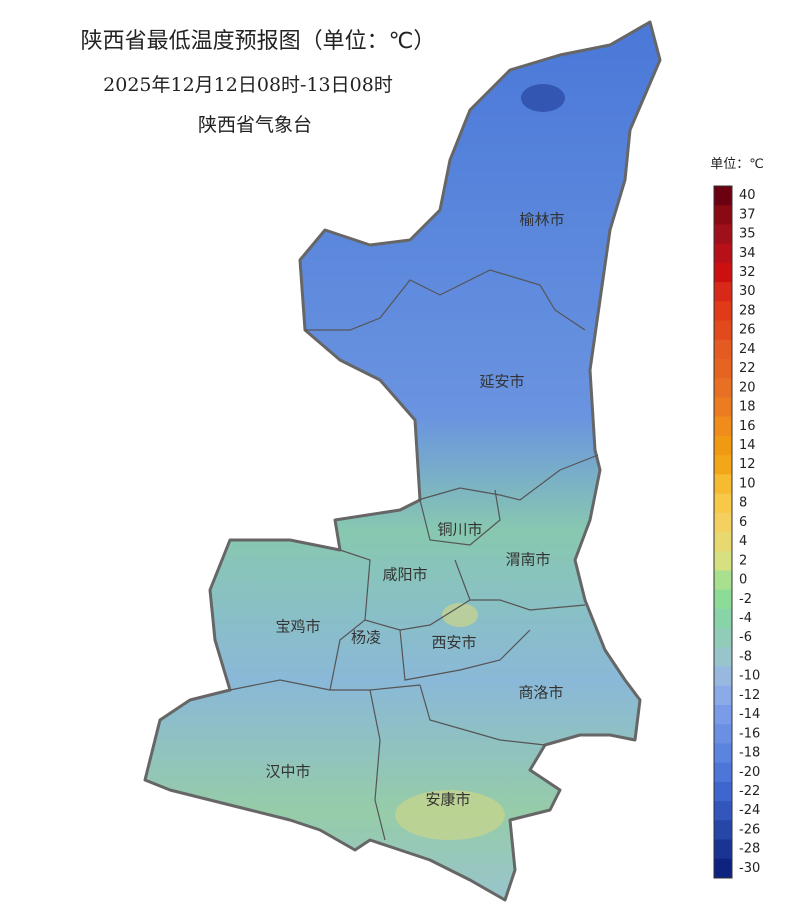  What do you see at coordinates (459, 530) in the screenshot?
I see `city-label: 铜川市` at bounding box center [459, 530].